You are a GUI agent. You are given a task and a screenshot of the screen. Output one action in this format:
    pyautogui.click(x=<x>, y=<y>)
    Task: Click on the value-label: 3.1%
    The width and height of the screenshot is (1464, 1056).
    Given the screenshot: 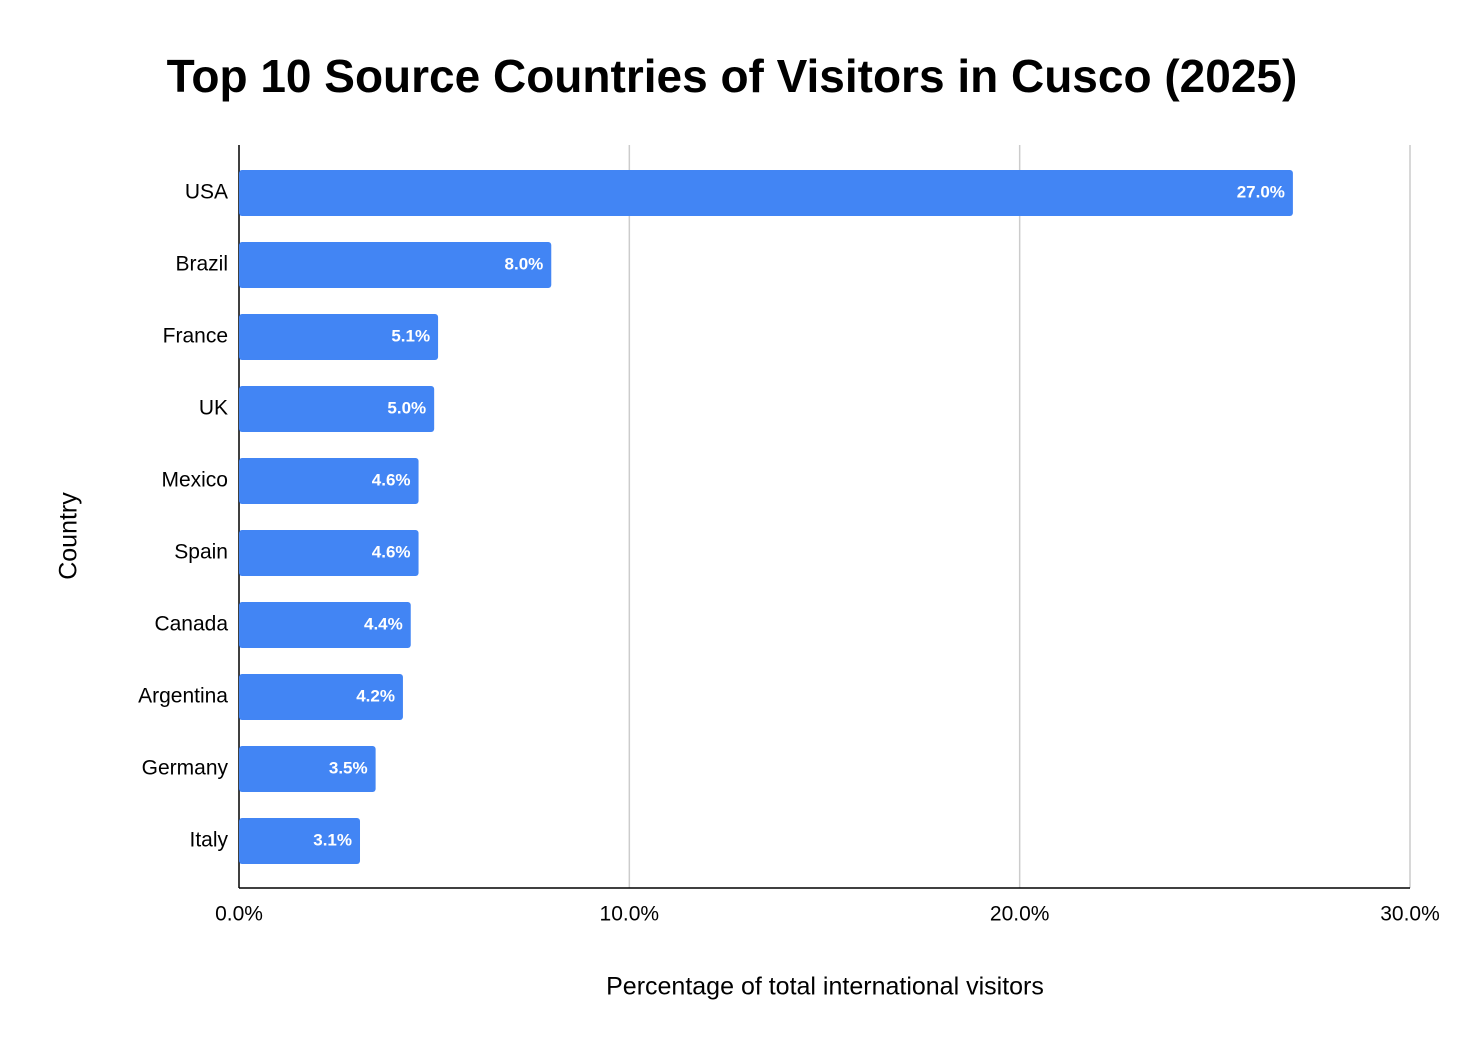 What is the action you would take?
    pyautogui.click(x=332, y=839)
    